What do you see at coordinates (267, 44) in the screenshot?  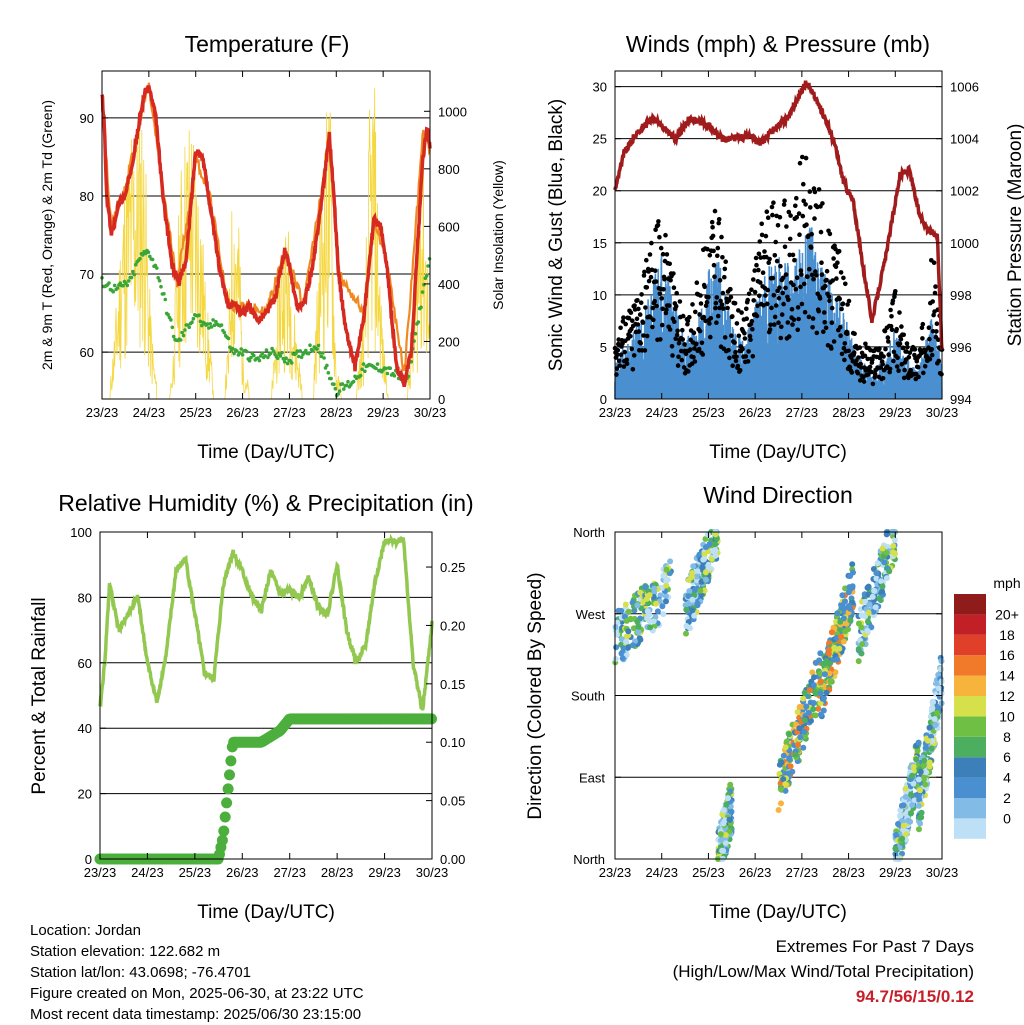 I see `temperature-title: Temperature (F)` at bounding box center [267, 44].